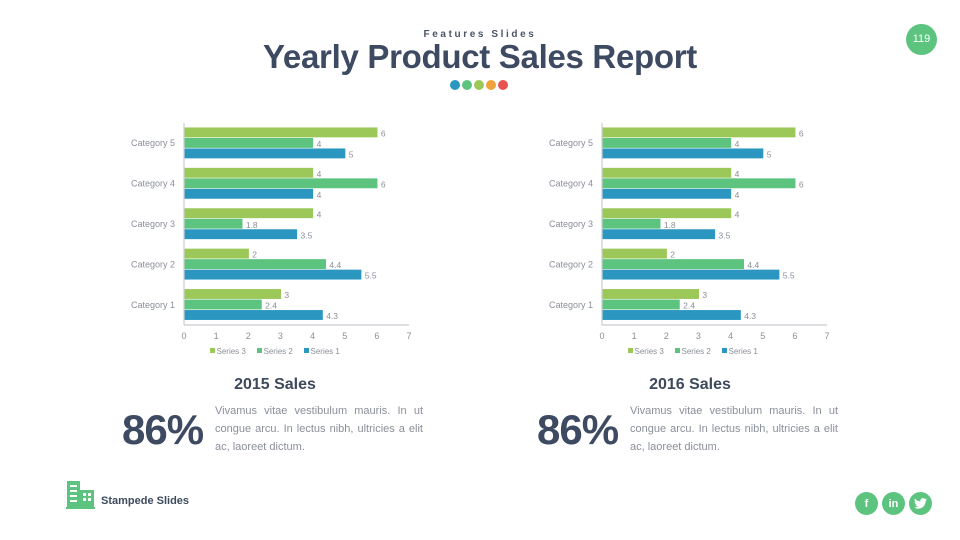 The width and height of the screenshot is (960, 540). What do you see at coordinates (698, 336) in the screenshot?
I see `x-tick-label: 3` at bounding box center [698, 336].